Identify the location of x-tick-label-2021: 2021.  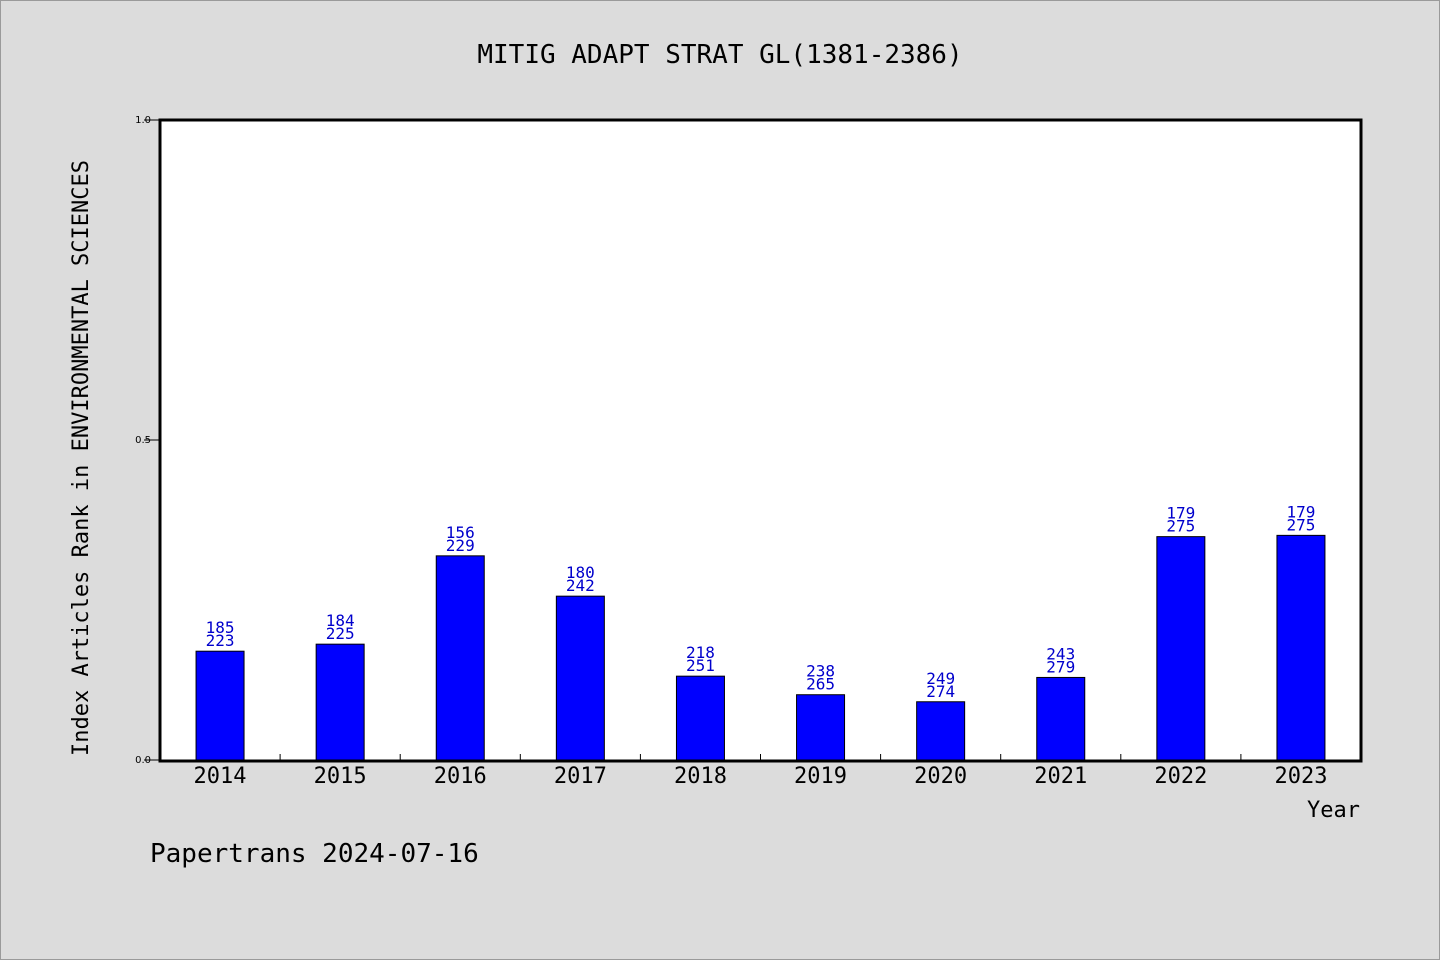
(1060, 776).